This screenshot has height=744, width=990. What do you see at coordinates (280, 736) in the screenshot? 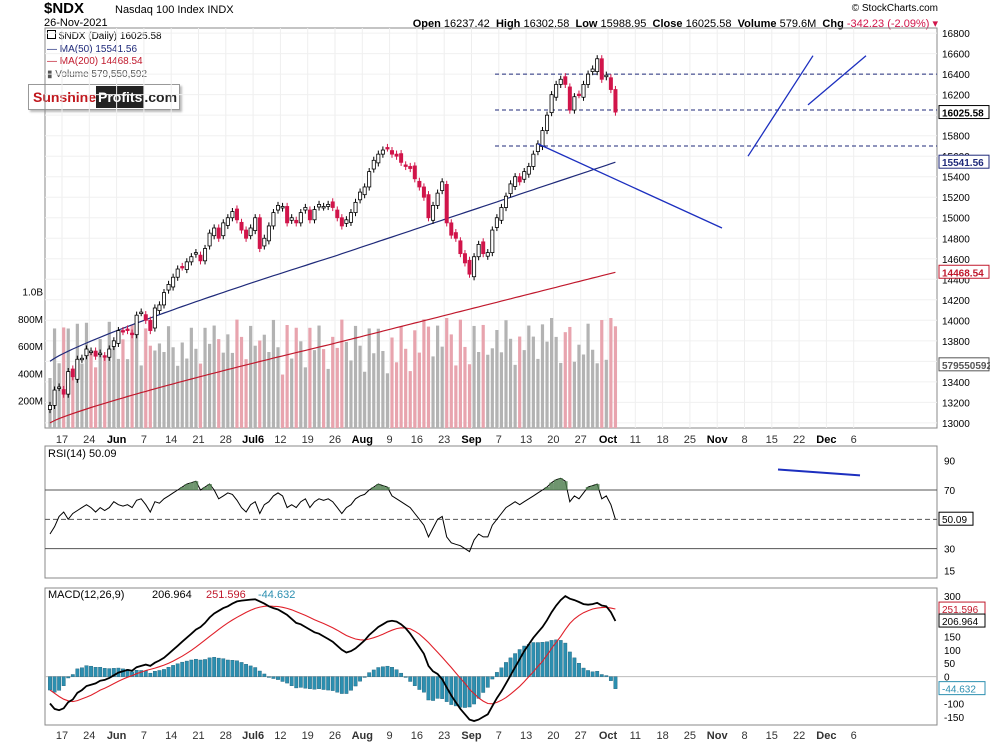
I see `x-tick-label-bottom: 12` at bounding box center [280, 736].